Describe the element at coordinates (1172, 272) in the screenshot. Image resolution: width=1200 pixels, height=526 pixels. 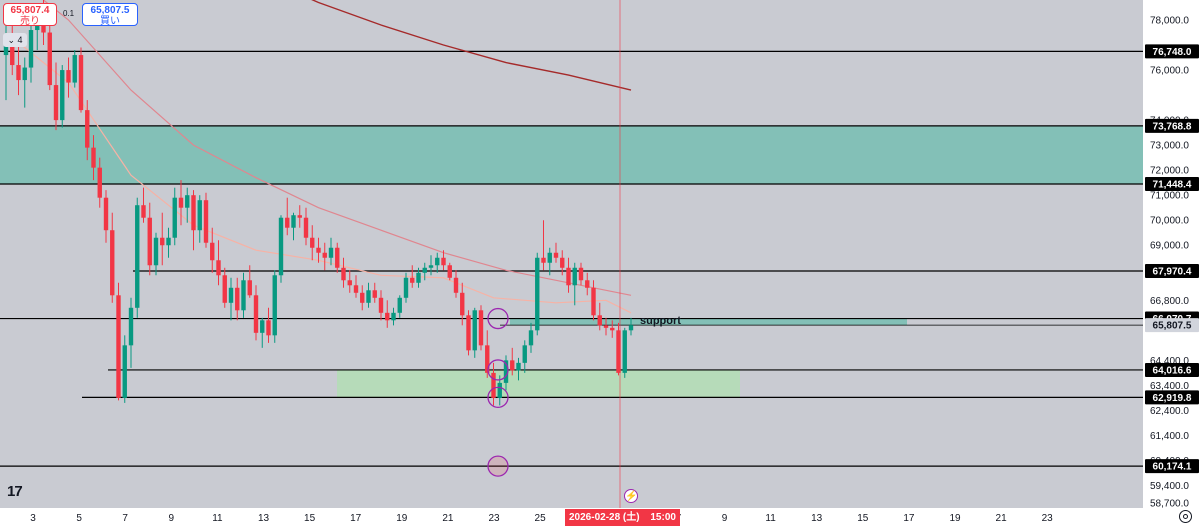
I see `level-price-tag-text: 67,970.4` at that location.